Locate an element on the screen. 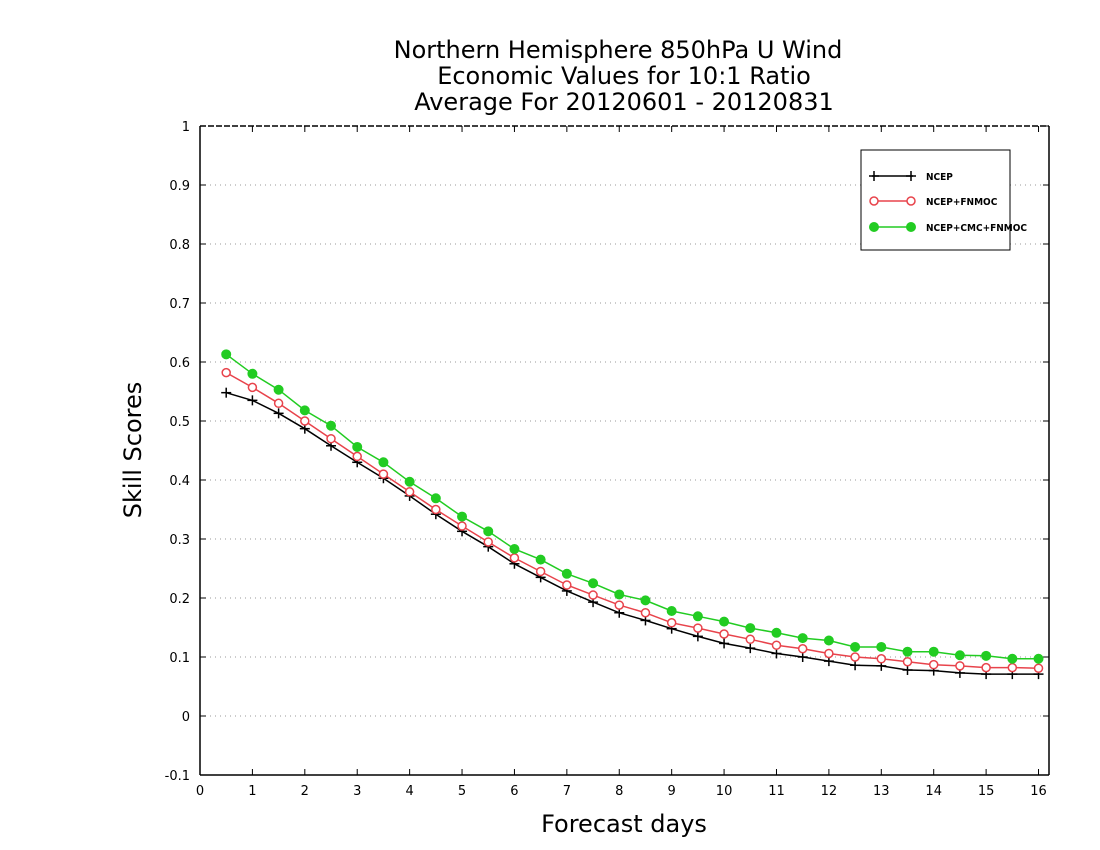 This screenshot has height=850, width=1100. title-line-3: Average For 20120601 - 20120831 is located at coordinates (624, 102).